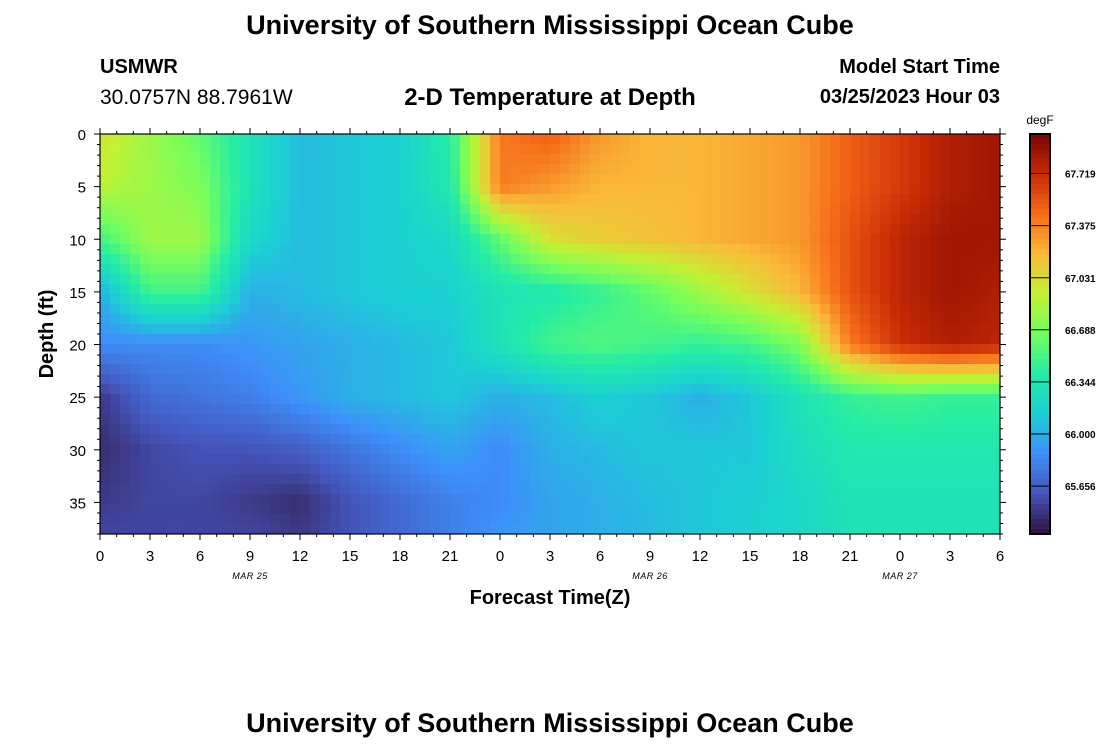 This screenshot has width=1100, height=750. I want to click on y-tick-label: 10, so click(77, 240).